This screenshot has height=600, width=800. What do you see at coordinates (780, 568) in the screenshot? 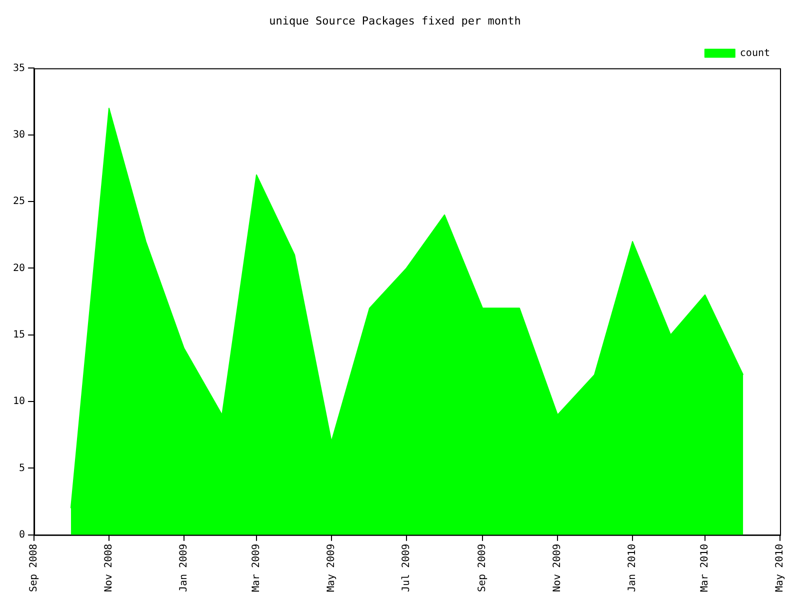
I see `x-tick-label: May 2010` at bounding box center [780, 568].